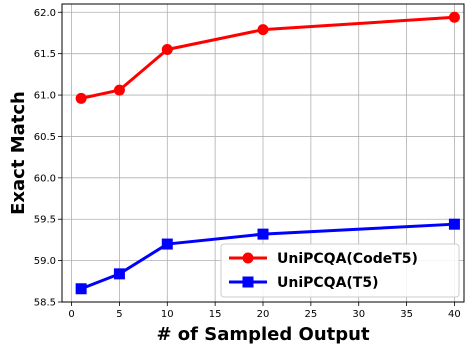 The image size is (467, 347). I want to click on x-tick-label: 25, so click(310, 314).